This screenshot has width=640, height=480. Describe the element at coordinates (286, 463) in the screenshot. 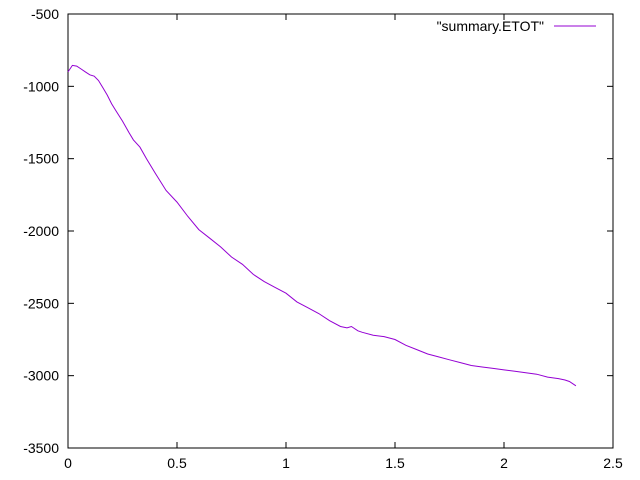

I see `x-tick-label: 1` at that location.